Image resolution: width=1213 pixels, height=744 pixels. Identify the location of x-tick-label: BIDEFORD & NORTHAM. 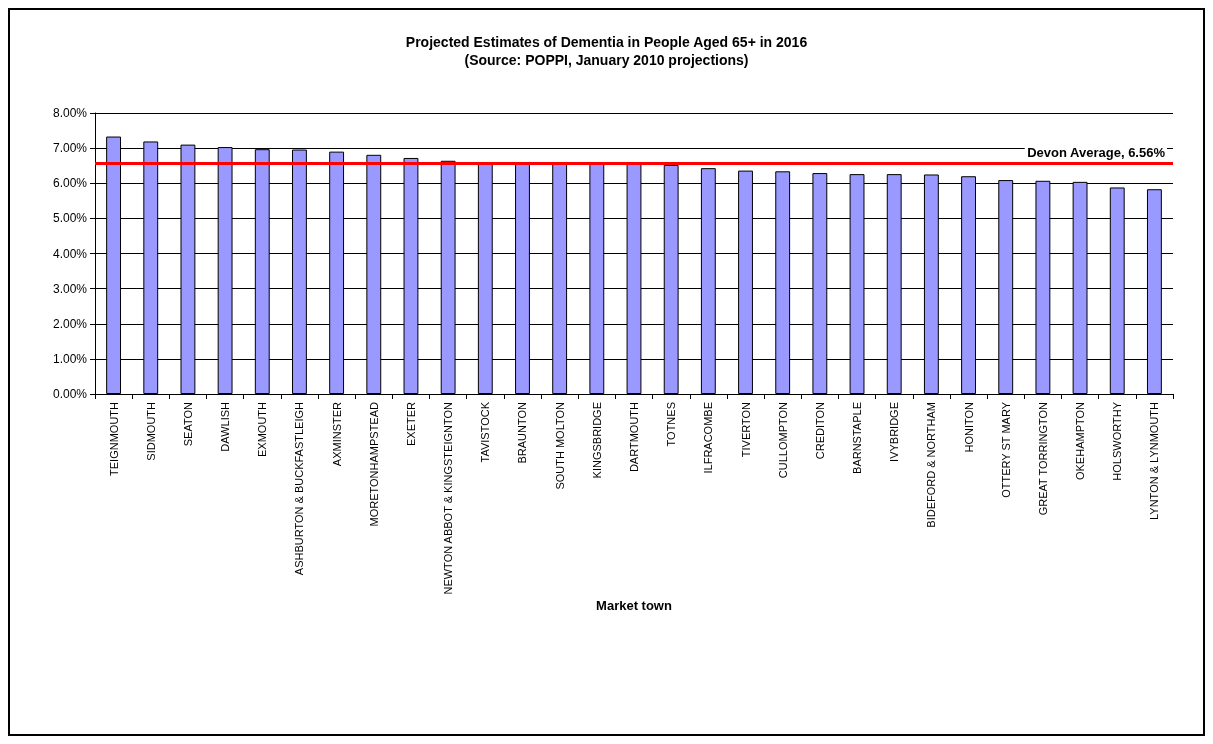
(931, 465).